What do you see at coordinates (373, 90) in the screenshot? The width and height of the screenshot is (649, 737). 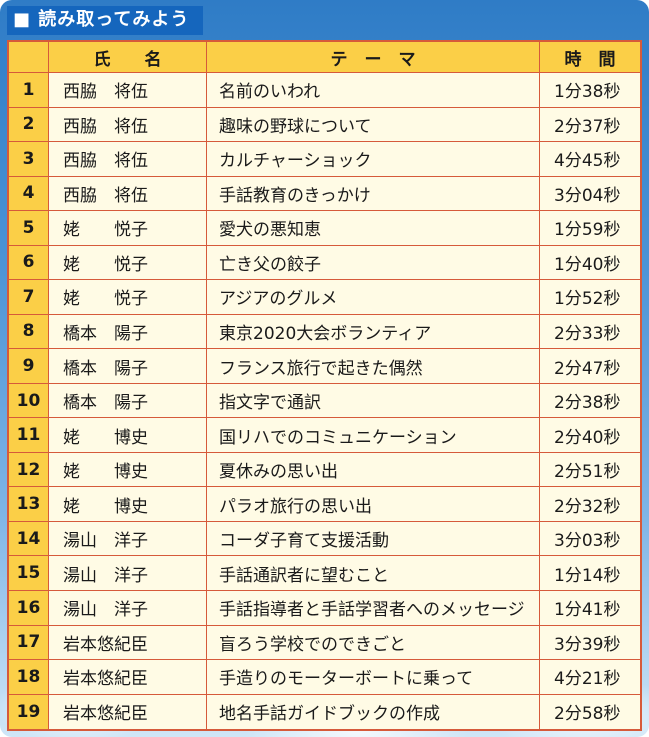 I see `theme-cell: 名前のいわれ` at bounding box center [373, 90].